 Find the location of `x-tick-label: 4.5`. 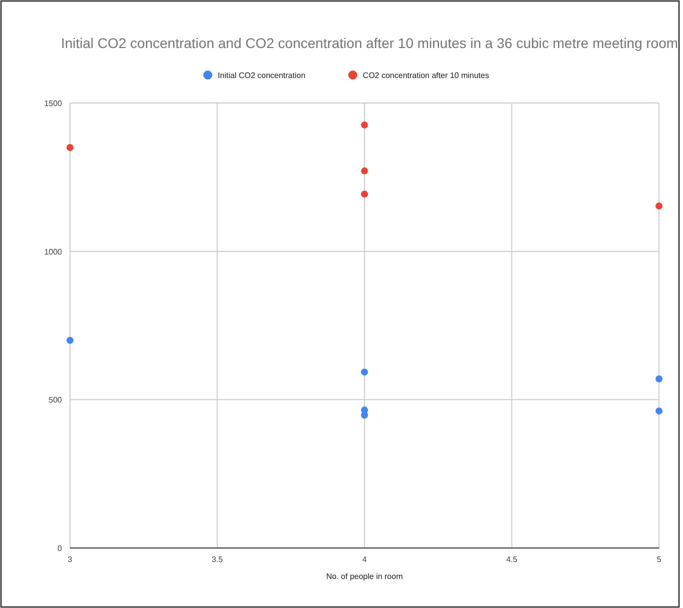

x-tick-label: 4.5 is located at coordinates (512, 559).